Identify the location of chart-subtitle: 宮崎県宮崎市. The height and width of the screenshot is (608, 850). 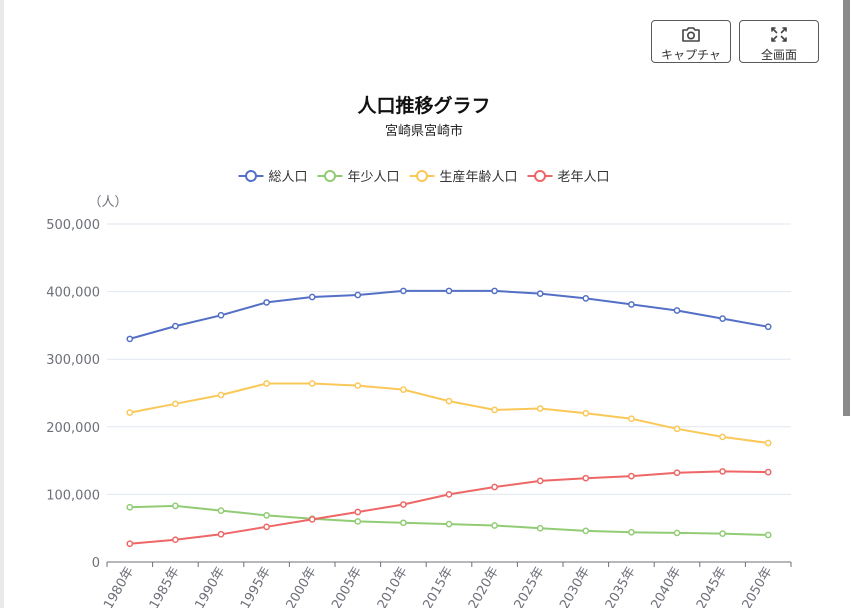
(424, 131).